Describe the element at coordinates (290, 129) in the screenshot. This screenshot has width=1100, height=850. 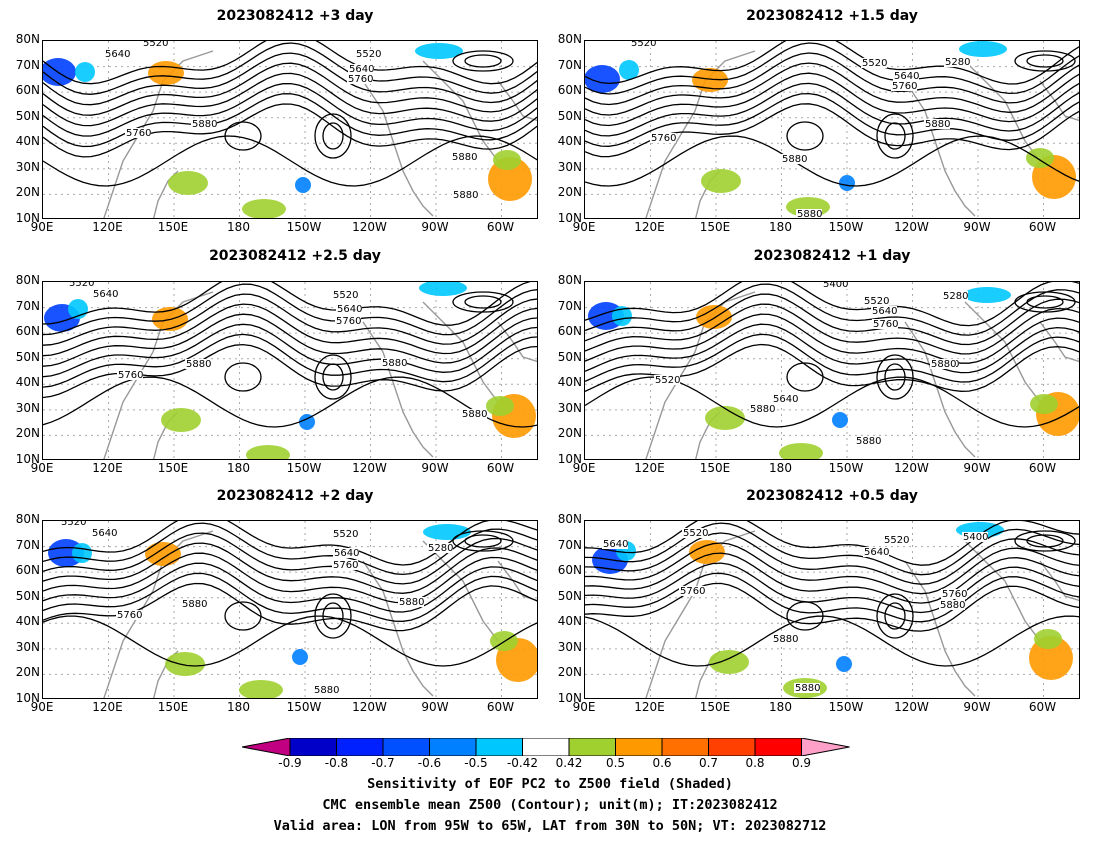
I see `map-panel: 5520 5640 5520 5640 5760 5760 5880 5880 5880` at that location.